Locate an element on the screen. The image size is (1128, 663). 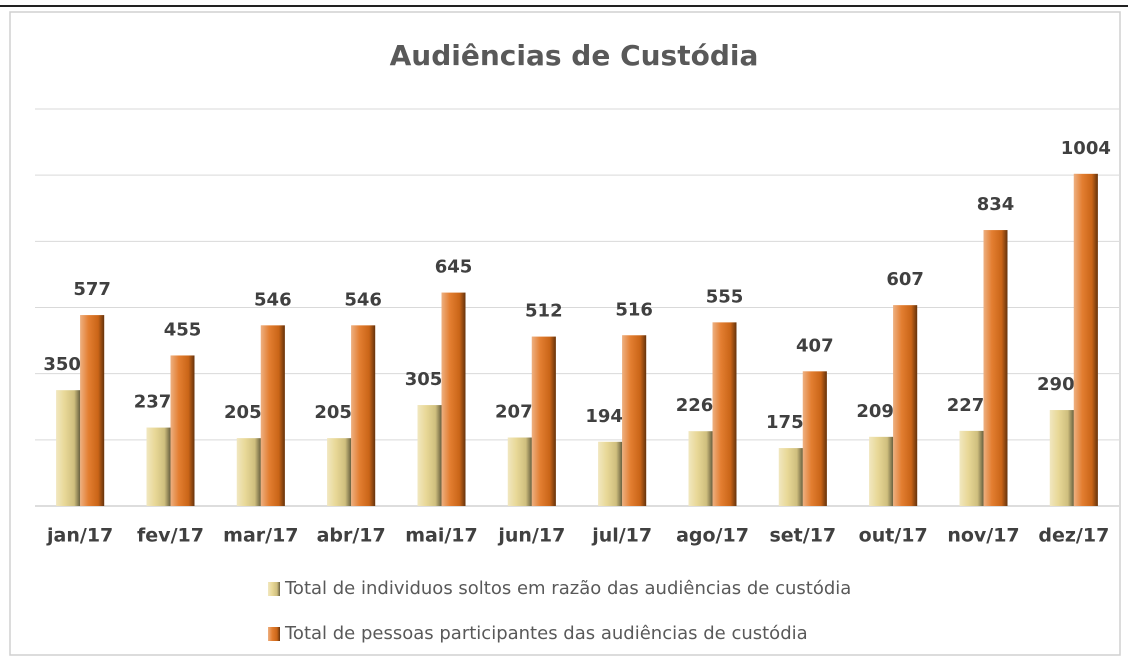
value-label: 455 is located at coordinates (183, 329).